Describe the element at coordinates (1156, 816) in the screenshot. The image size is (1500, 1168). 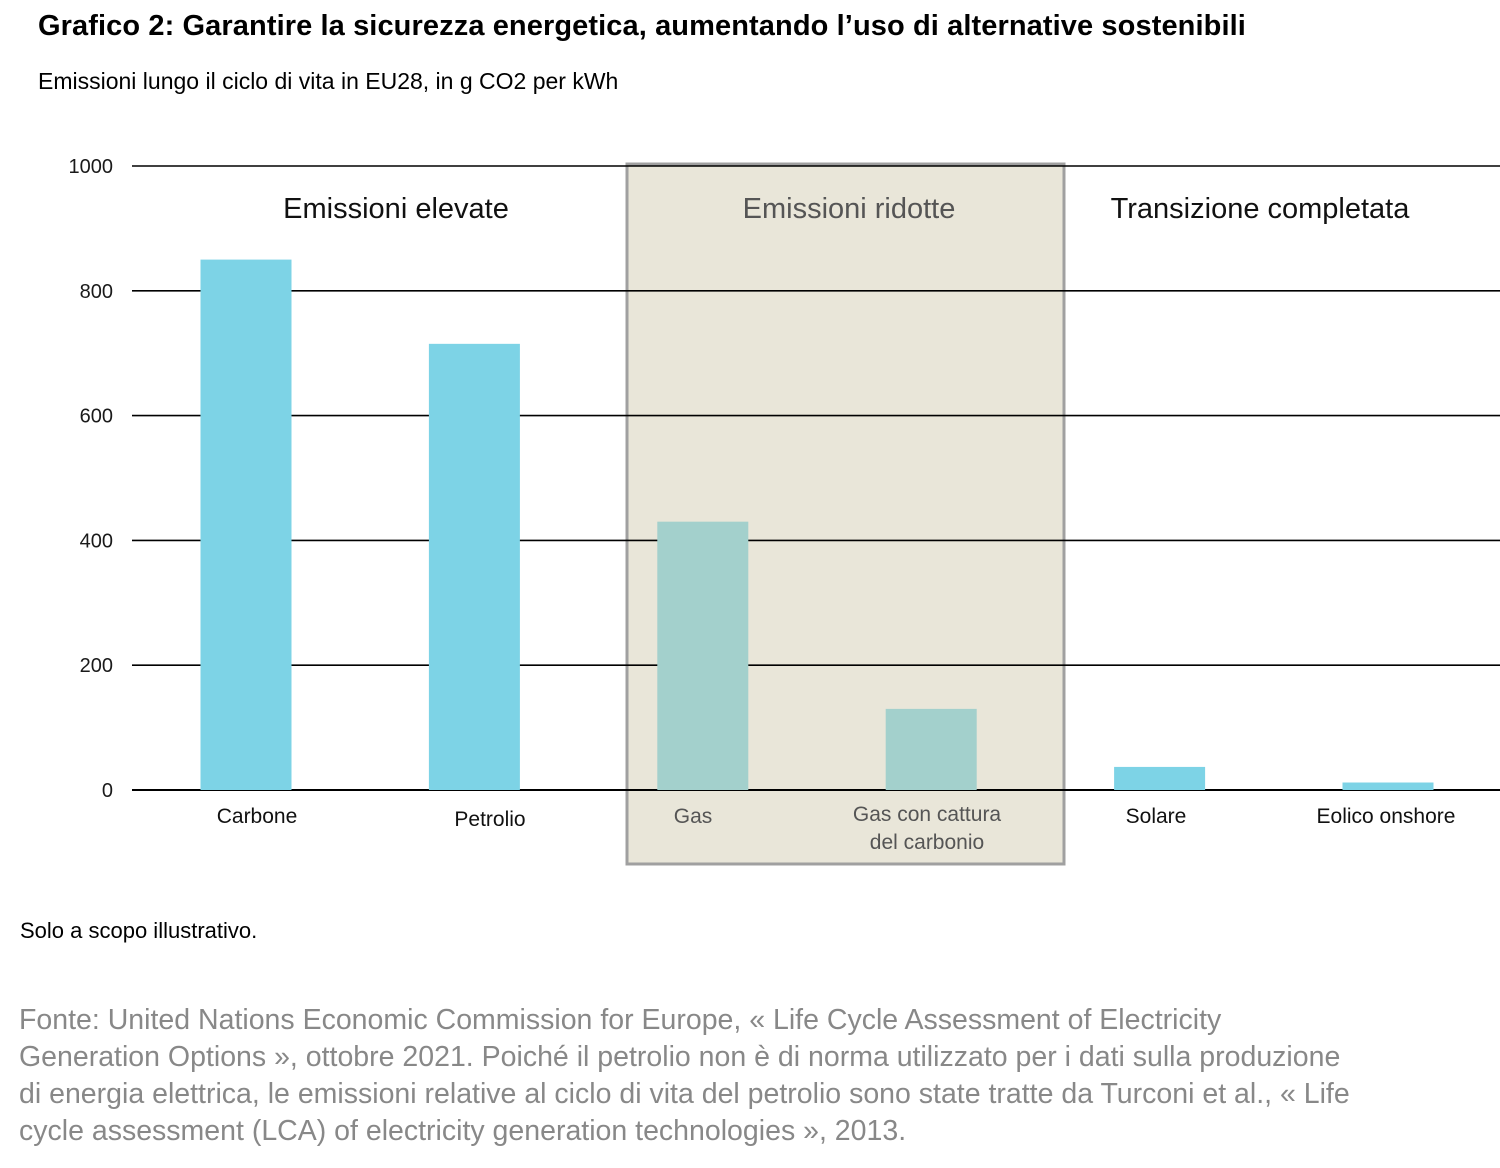
I see `x-category-label: Solare` at that location.